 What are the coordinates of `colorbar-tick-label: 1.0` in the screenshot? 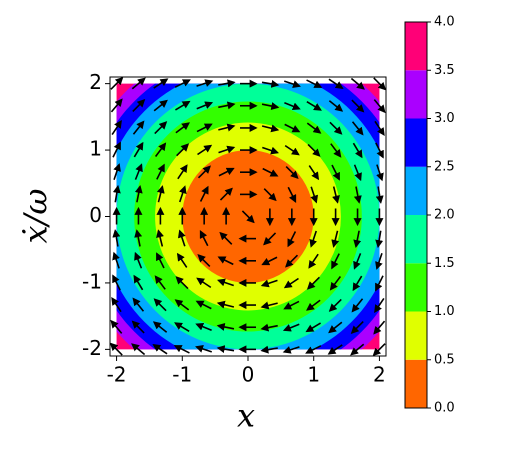 It's located at (444, 311).